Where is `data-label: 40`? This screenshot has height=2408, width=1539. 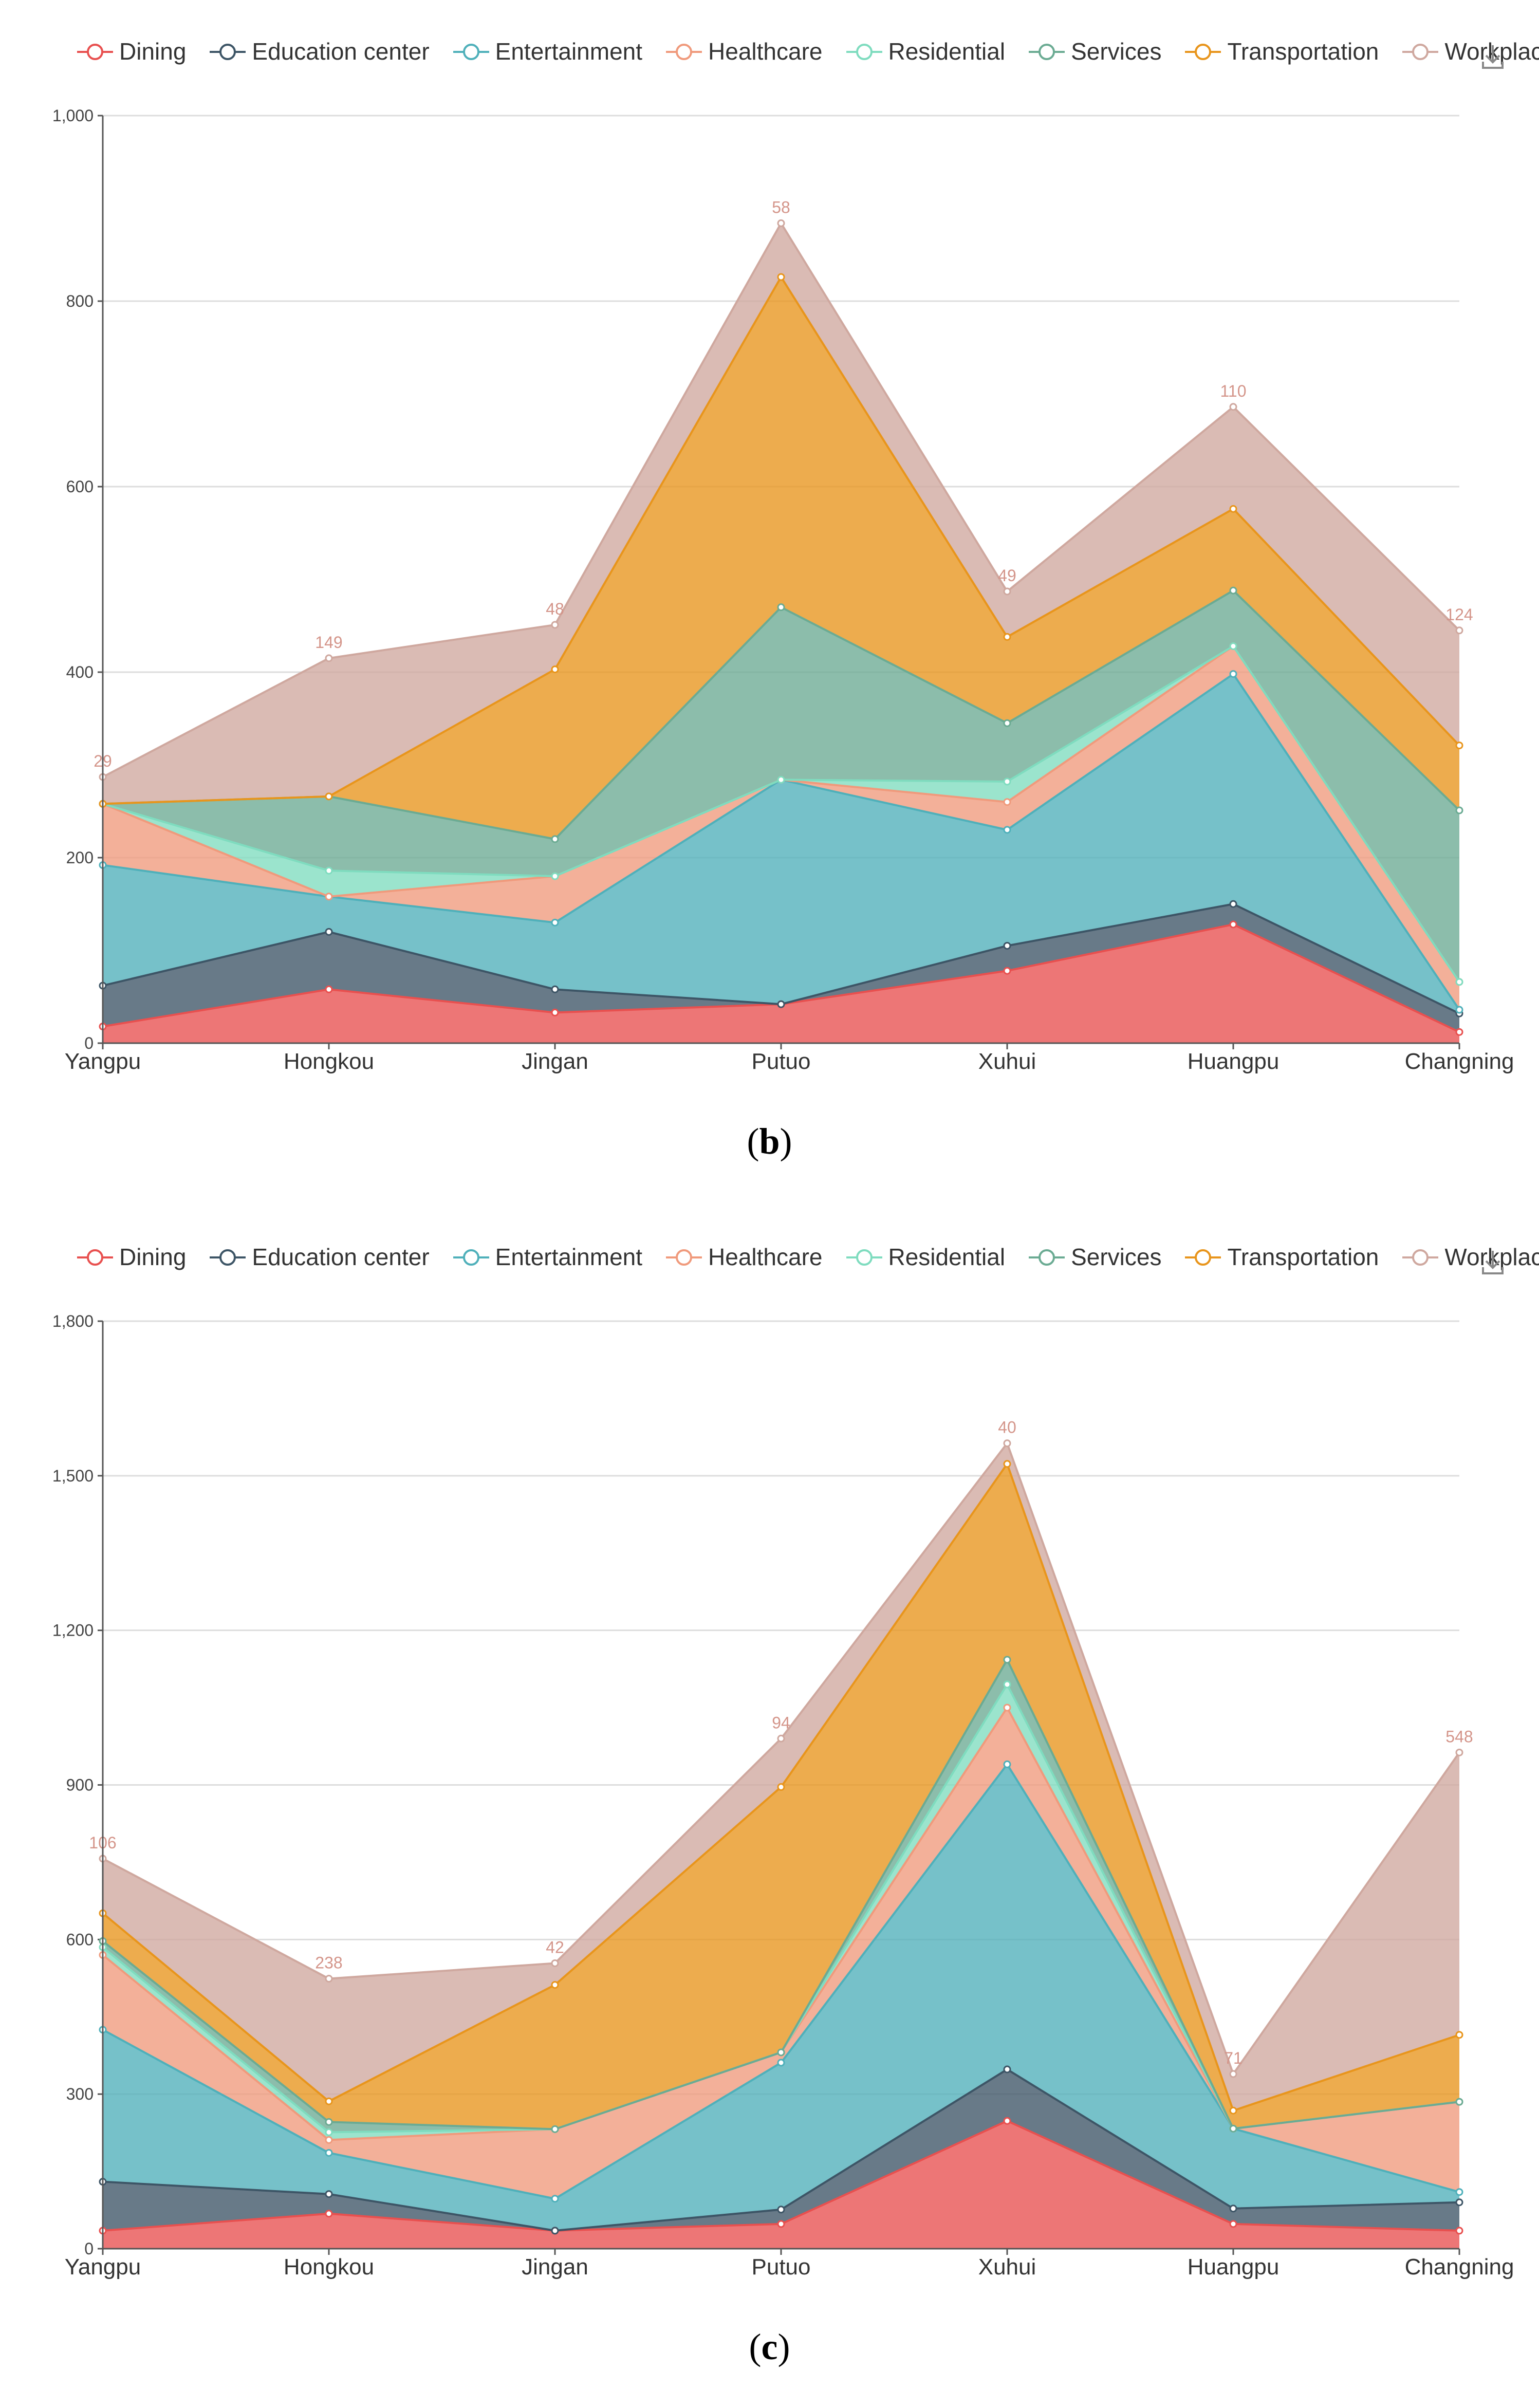
data-label: 40 is located at coordinates (1007, 1427).